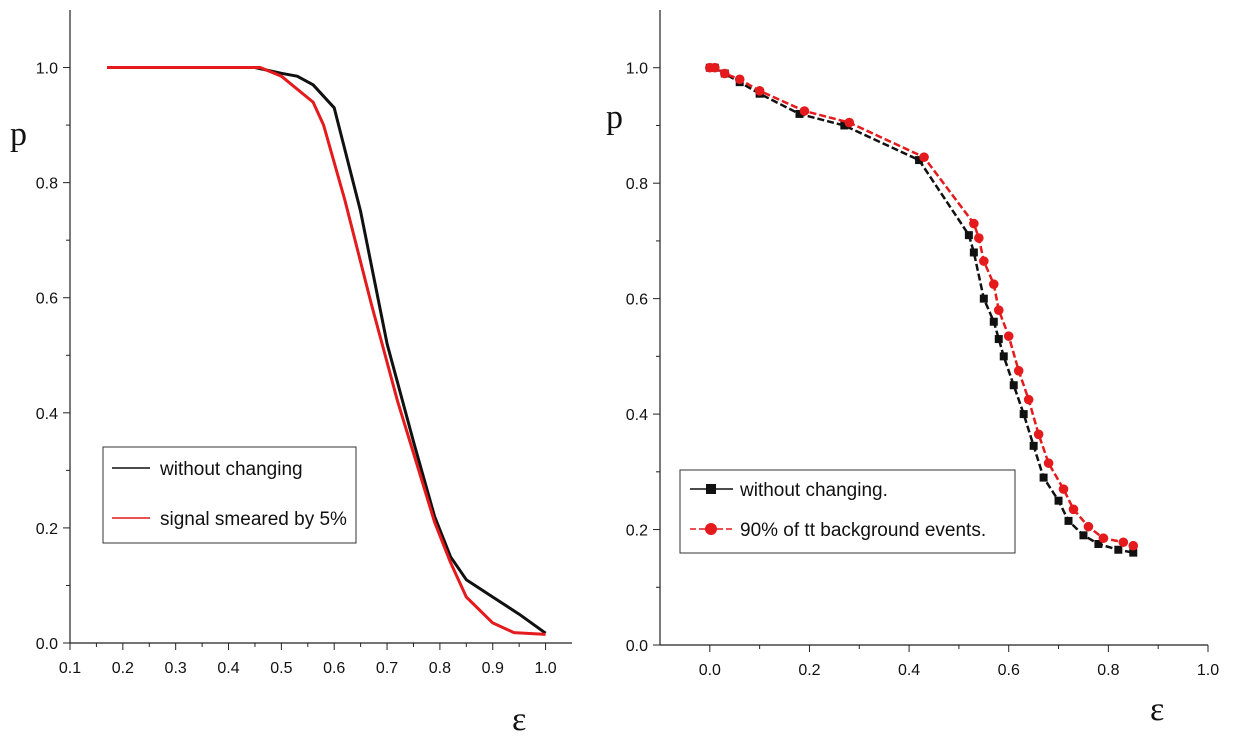 The height and width of the screenshot is (736, 1237). I want to click on right-x-tick-label: 0.0, so click(710, 670).